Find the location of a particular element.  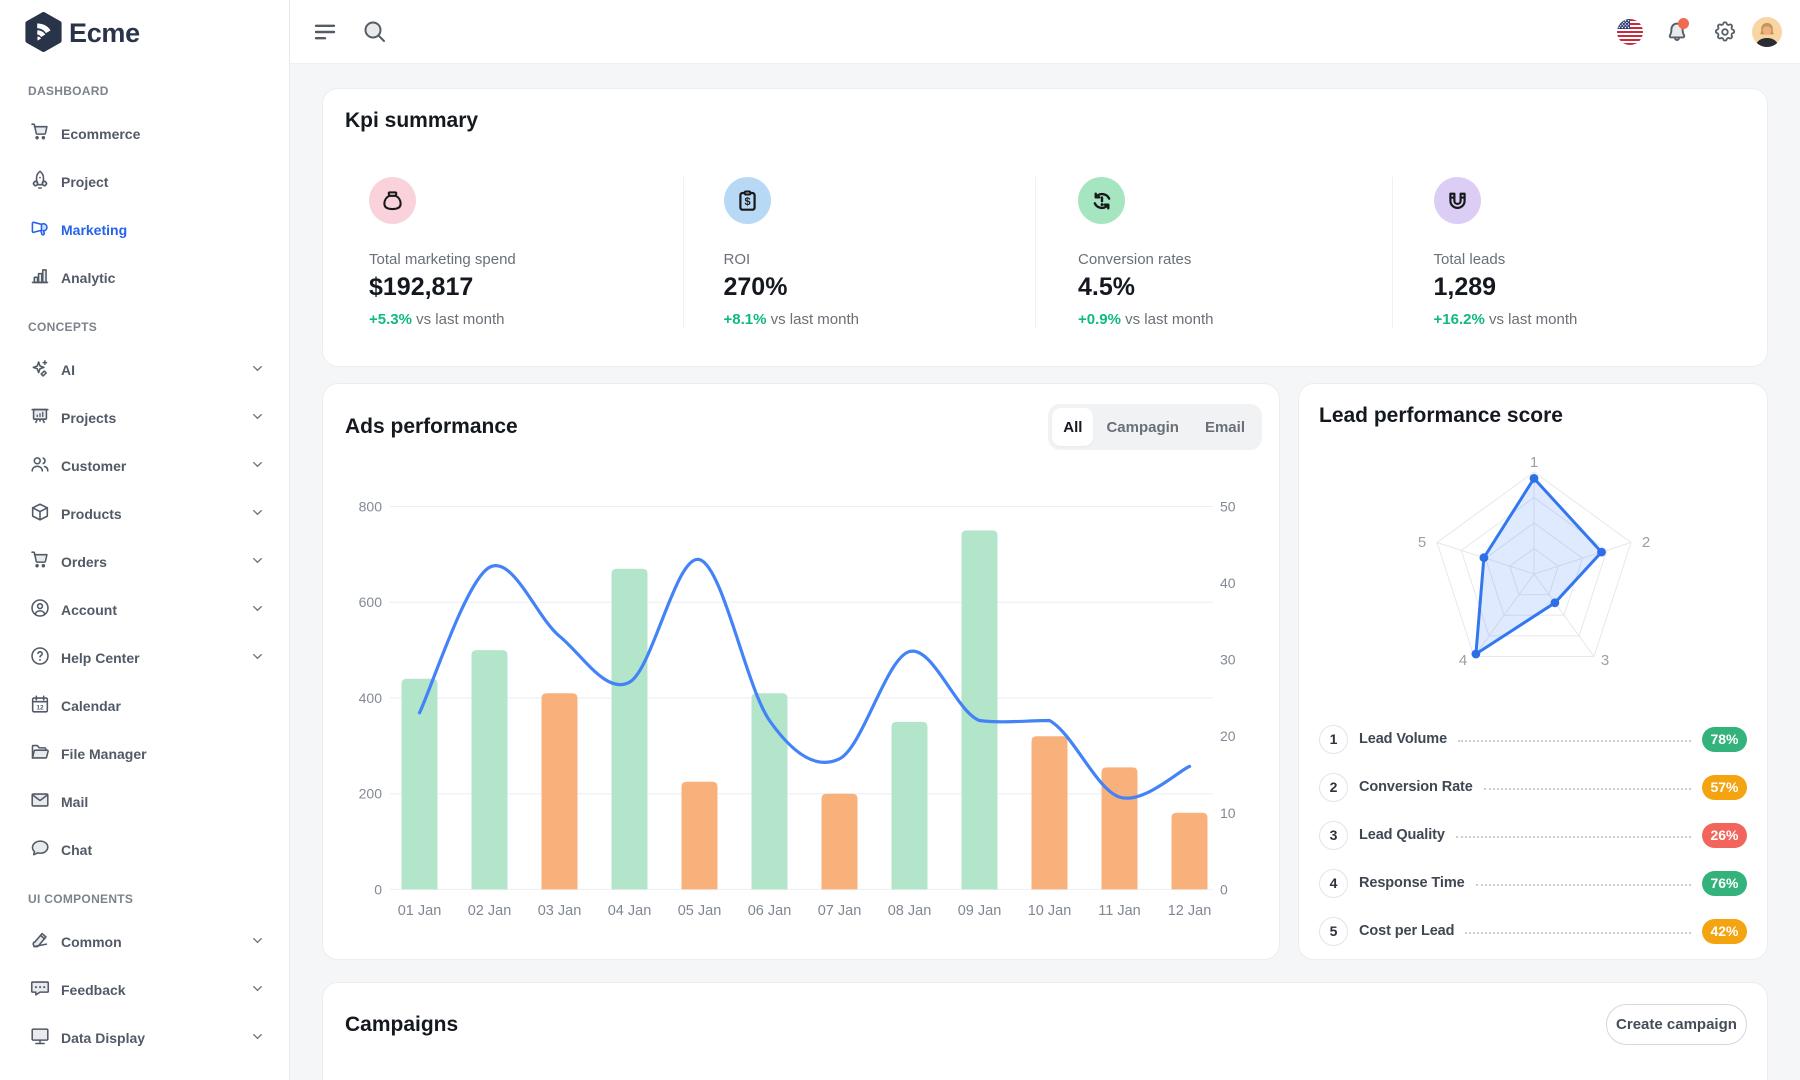

svg-text: 10 is located at coordinates (1228, 813).